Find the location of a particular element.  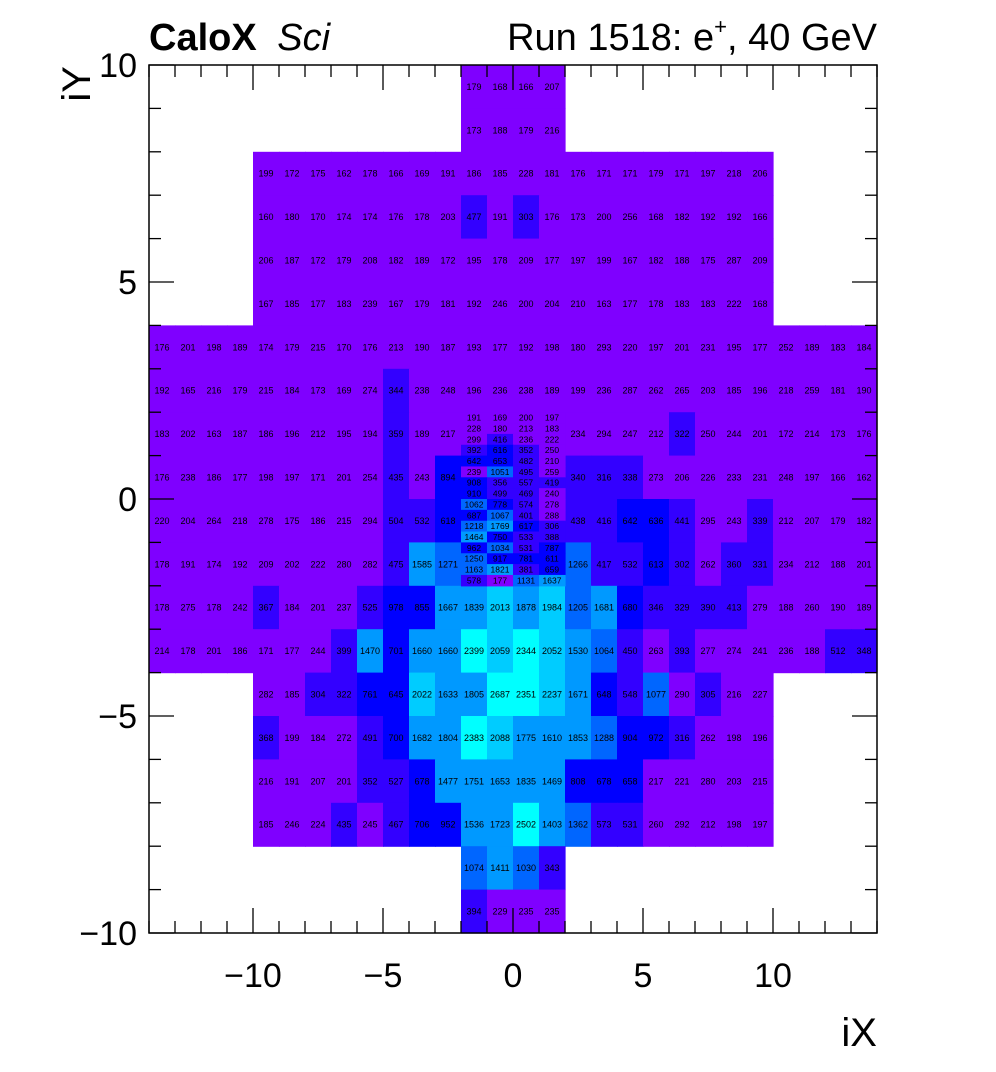

fine-cell-label: 288 is located at coordinates (552, 515).